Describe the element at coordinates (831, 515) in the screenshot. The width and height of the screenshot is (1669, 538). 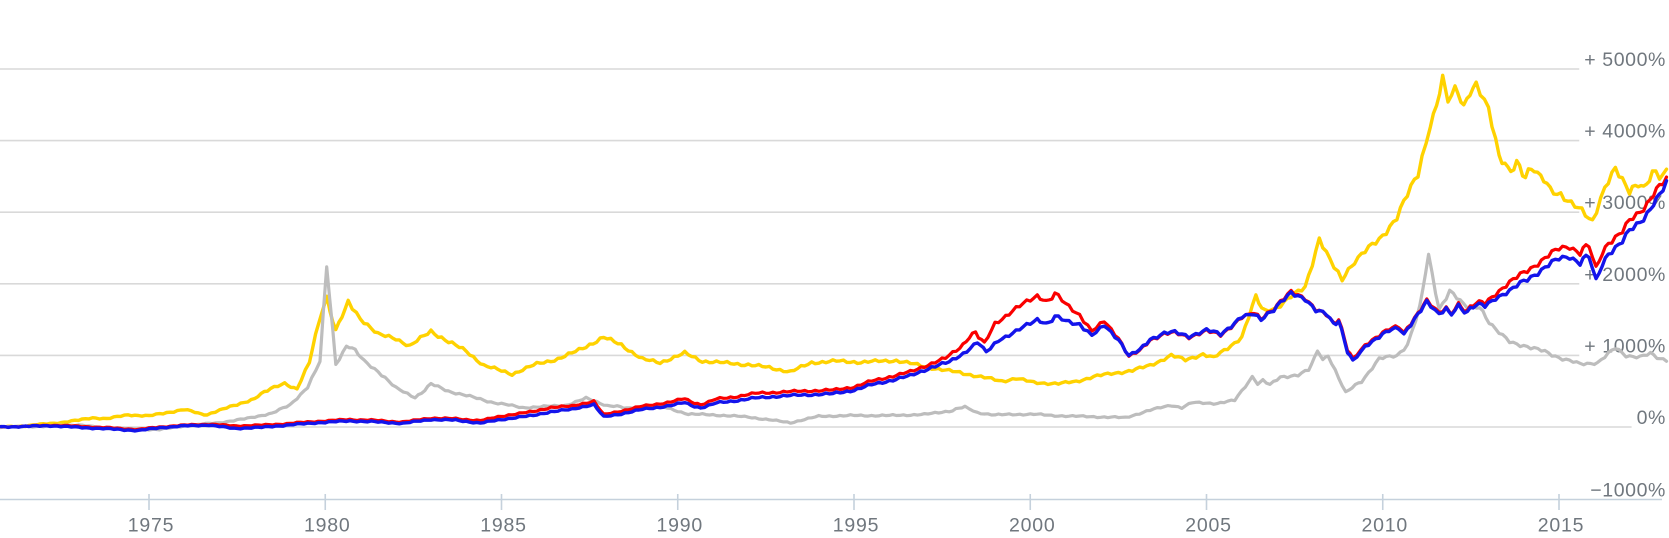
I see `x-axis-group: 1975 1980 1985 1990 1995 2000 2005 2010 2015` at that location.